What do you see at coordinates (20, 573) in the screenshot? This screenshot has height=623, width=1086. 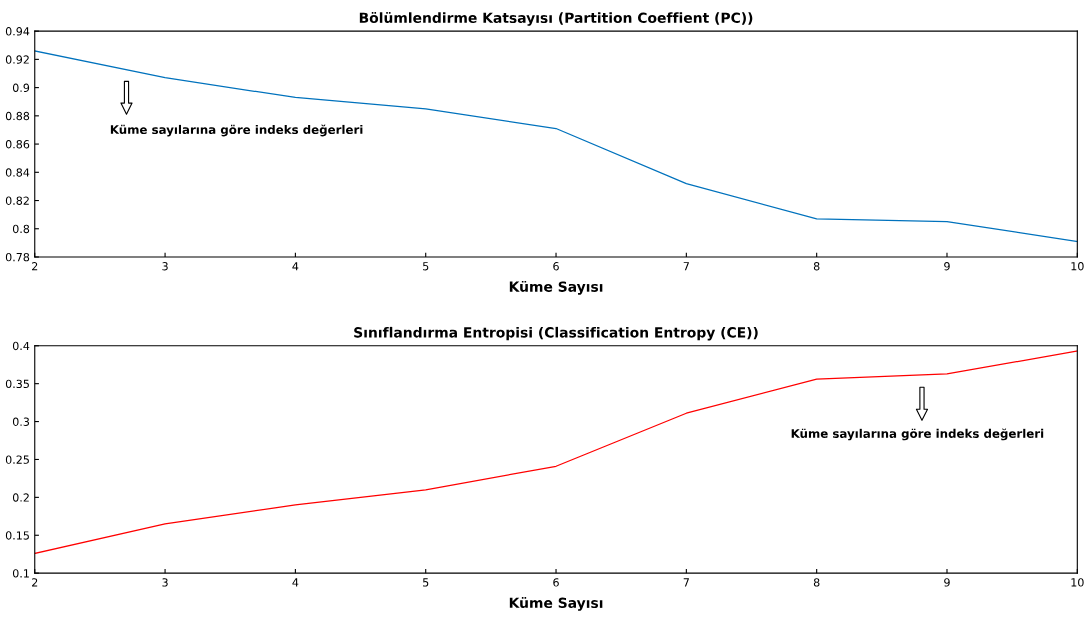 I see `y-tick-label: 0.1` at bounding box center [20, 573].